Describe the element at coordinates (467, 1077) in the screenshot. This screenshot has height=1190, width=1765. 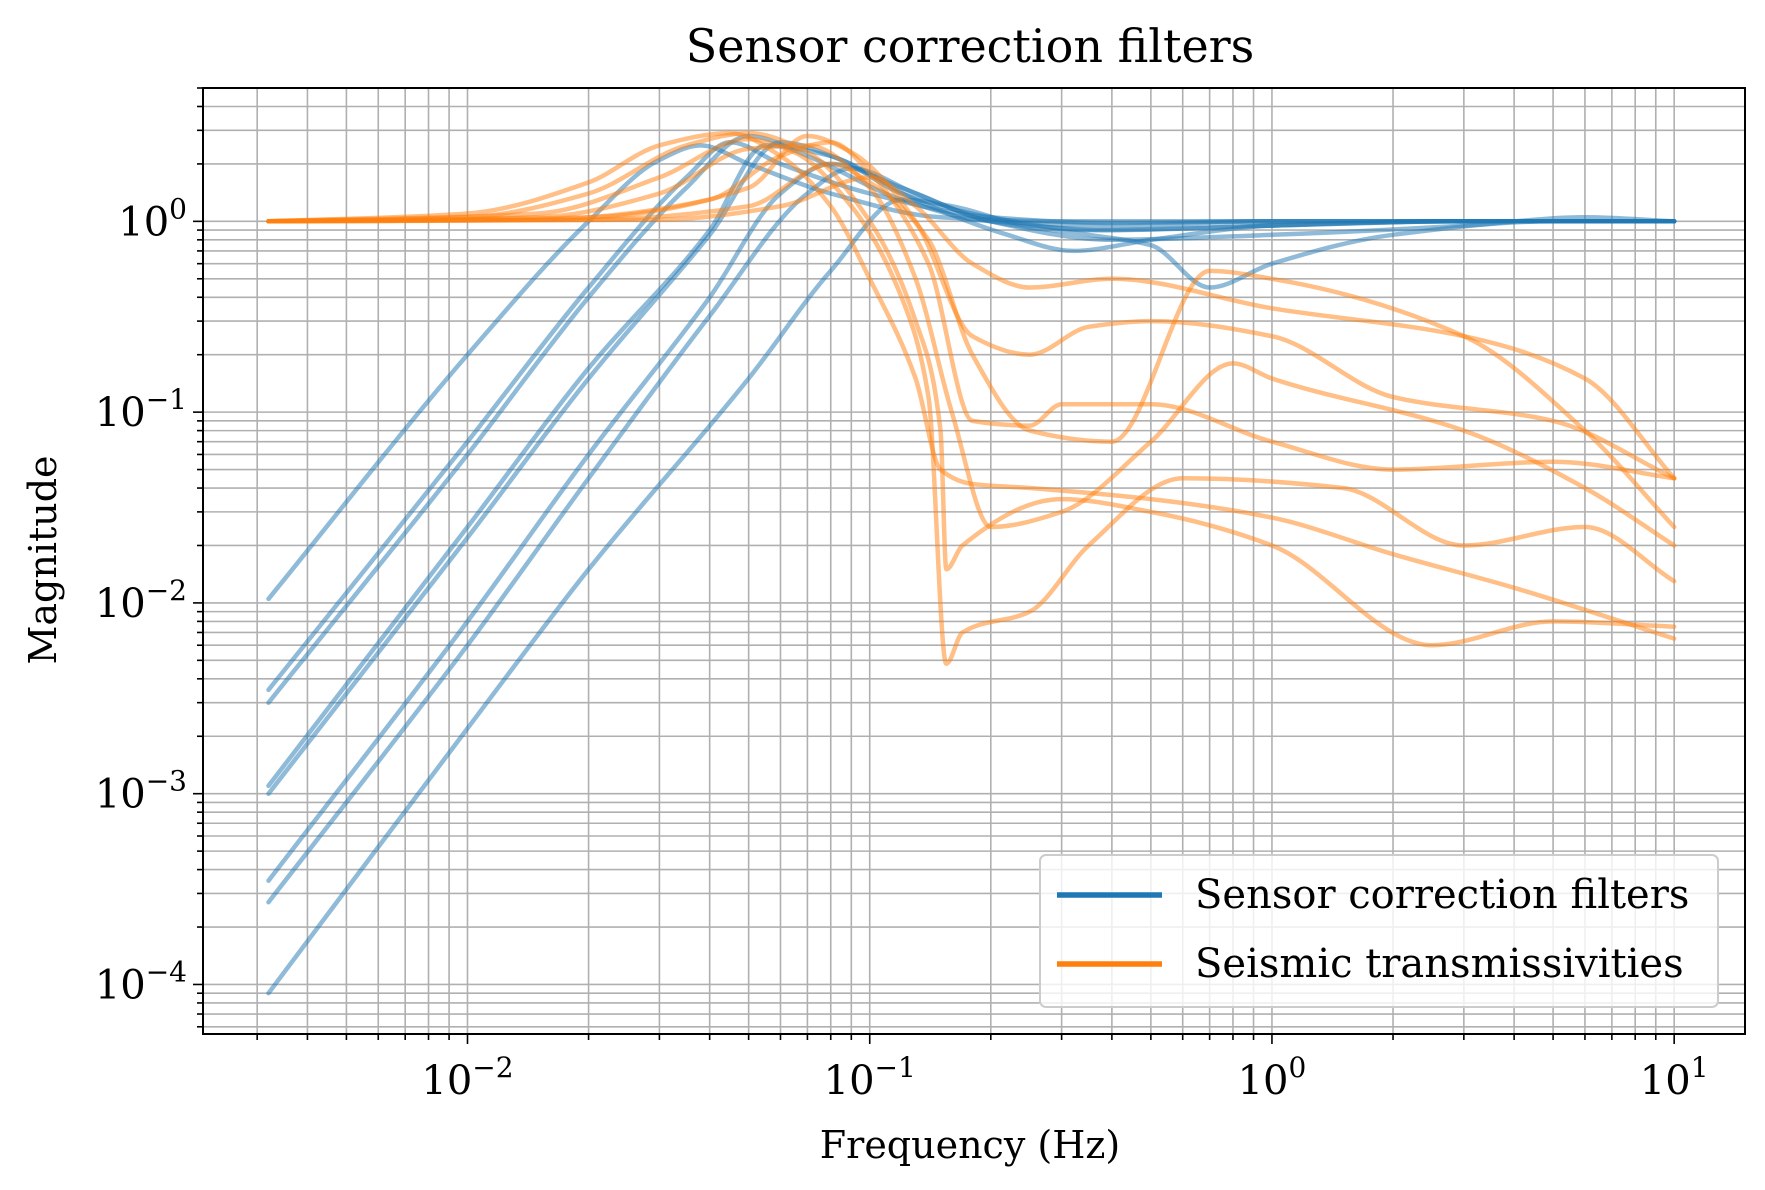
I see `x-tick-label: 10⁻²` at that location.